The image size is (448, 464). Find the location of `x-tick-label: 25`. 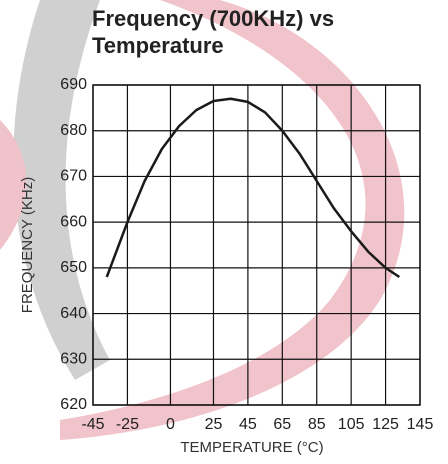

x-tick-label: 25 is located at coordinates (214, 424).